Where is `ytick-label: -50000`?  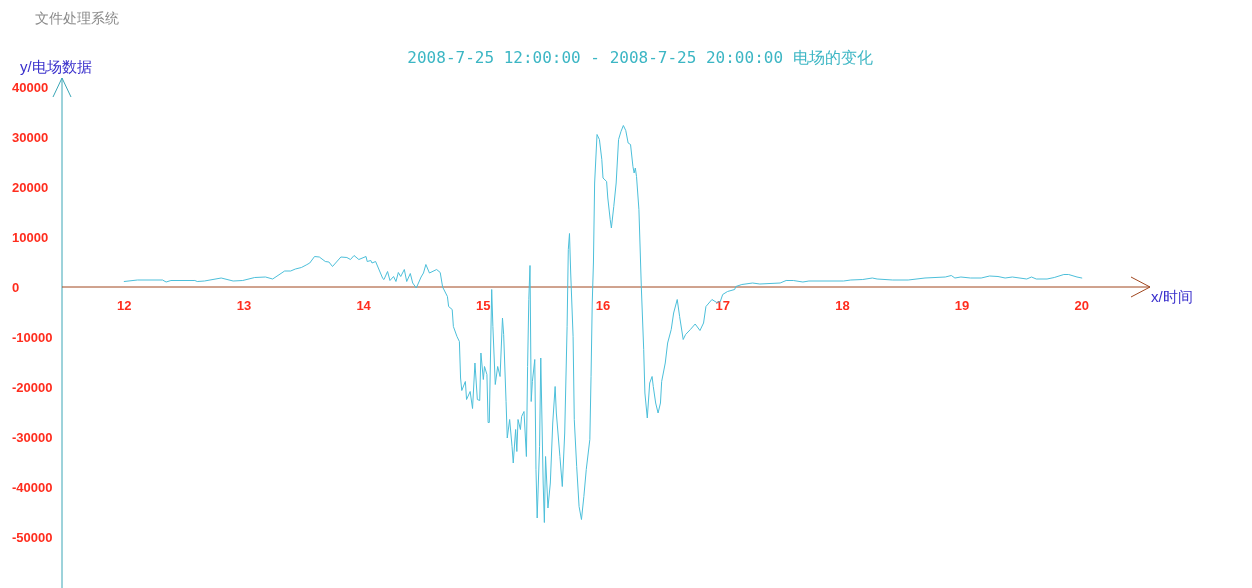 ytick-label: -50000 is located at coordinates (32, 537).